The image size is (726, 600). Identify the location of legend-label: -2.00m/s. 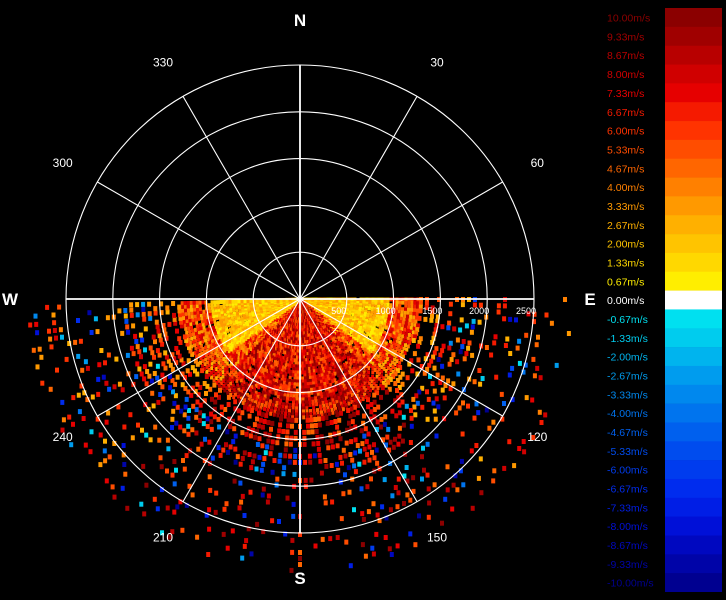
(627, 358).